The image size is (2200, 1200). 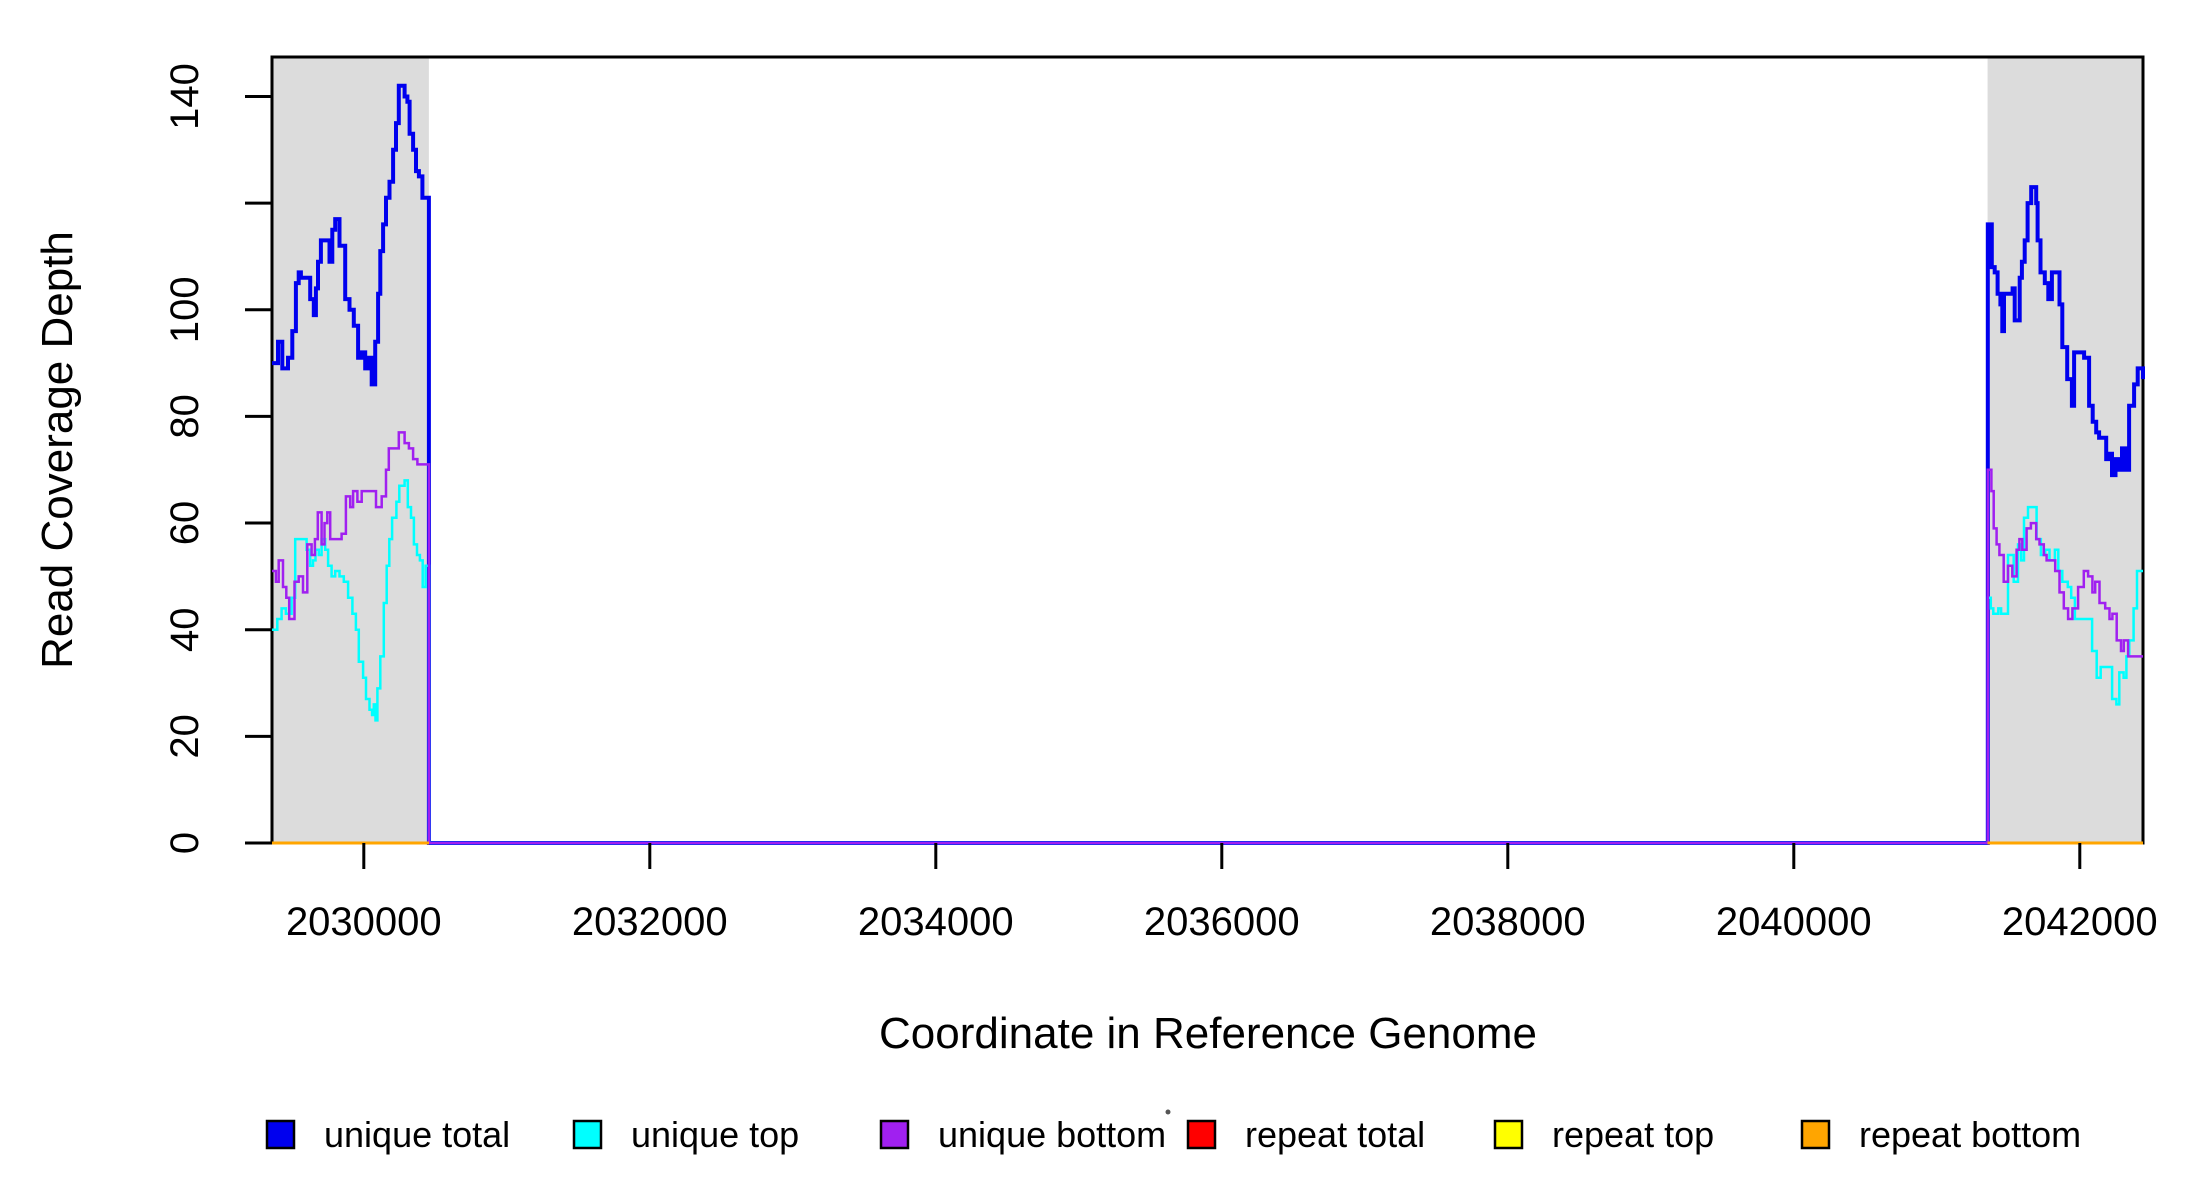 I want to click on y-tick-label: 140, so click(x=185, y=96).